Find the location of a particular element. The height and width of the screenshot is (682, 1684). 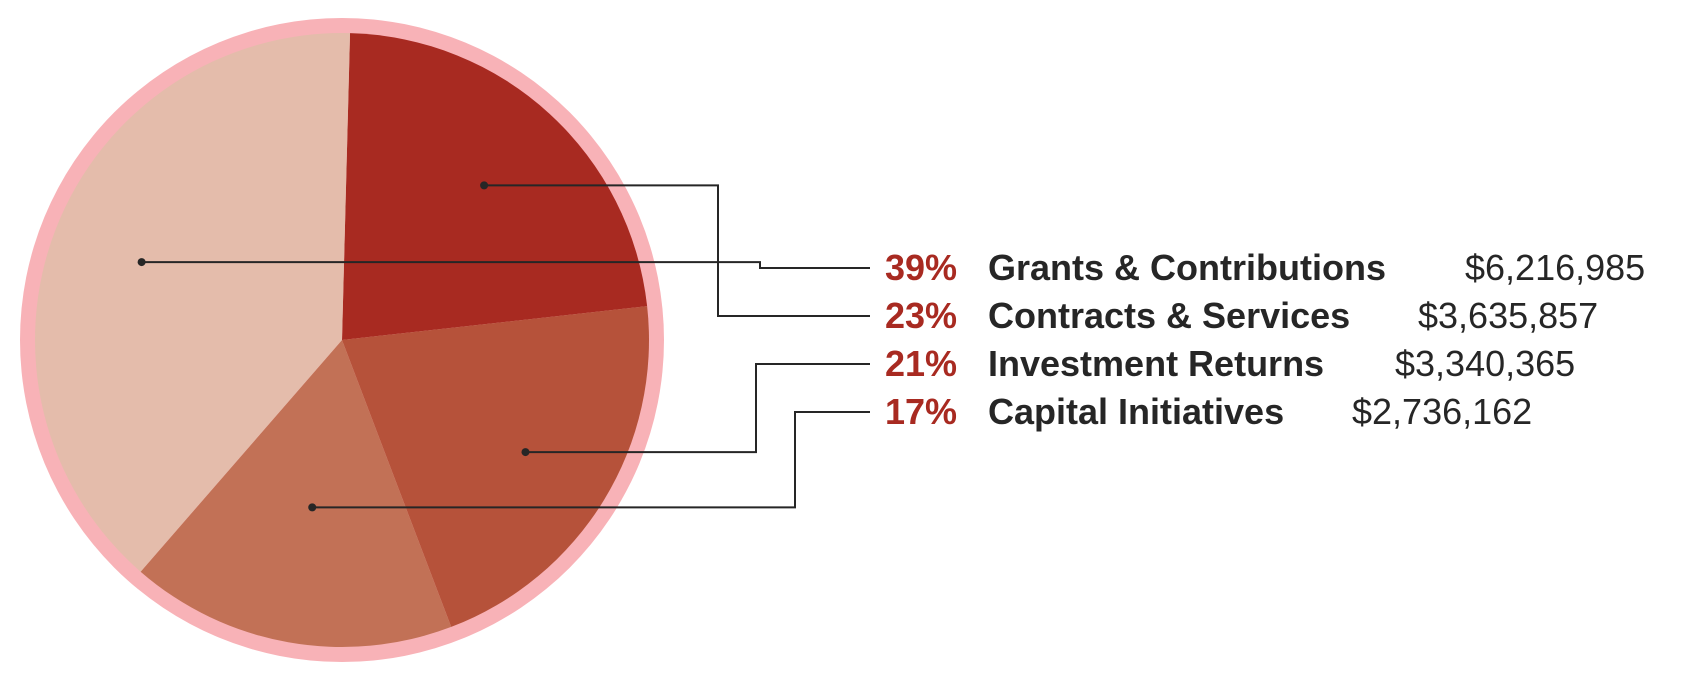

slice-percent-investment: 21% is located at coordinates (921, 363).